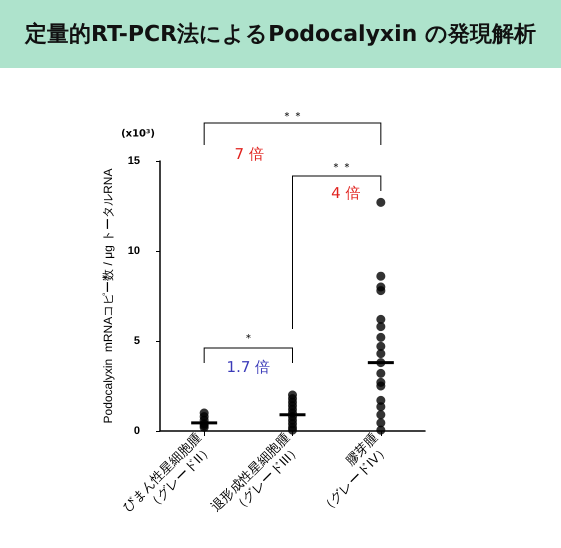  I want to click on y-tick-label: 15, so click(134, 161).